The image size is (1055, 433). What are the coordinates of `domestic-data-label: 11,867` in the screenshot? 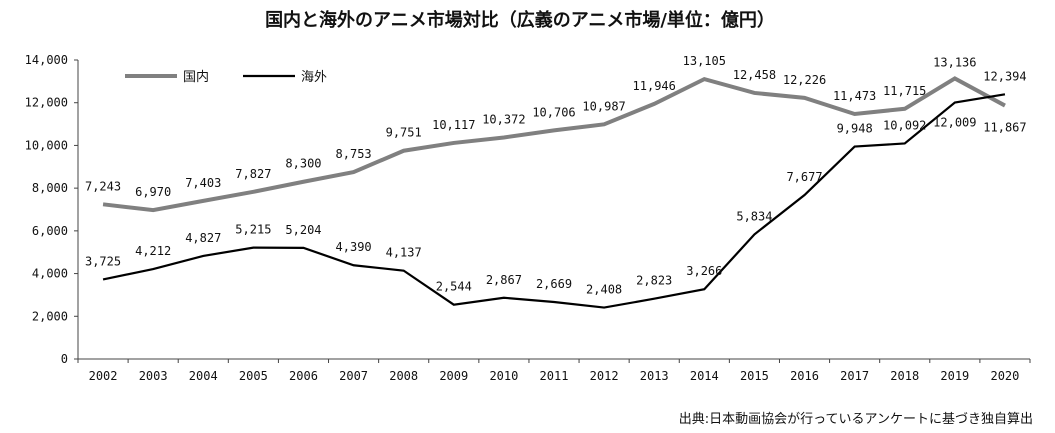 It's located at (1004, 128).